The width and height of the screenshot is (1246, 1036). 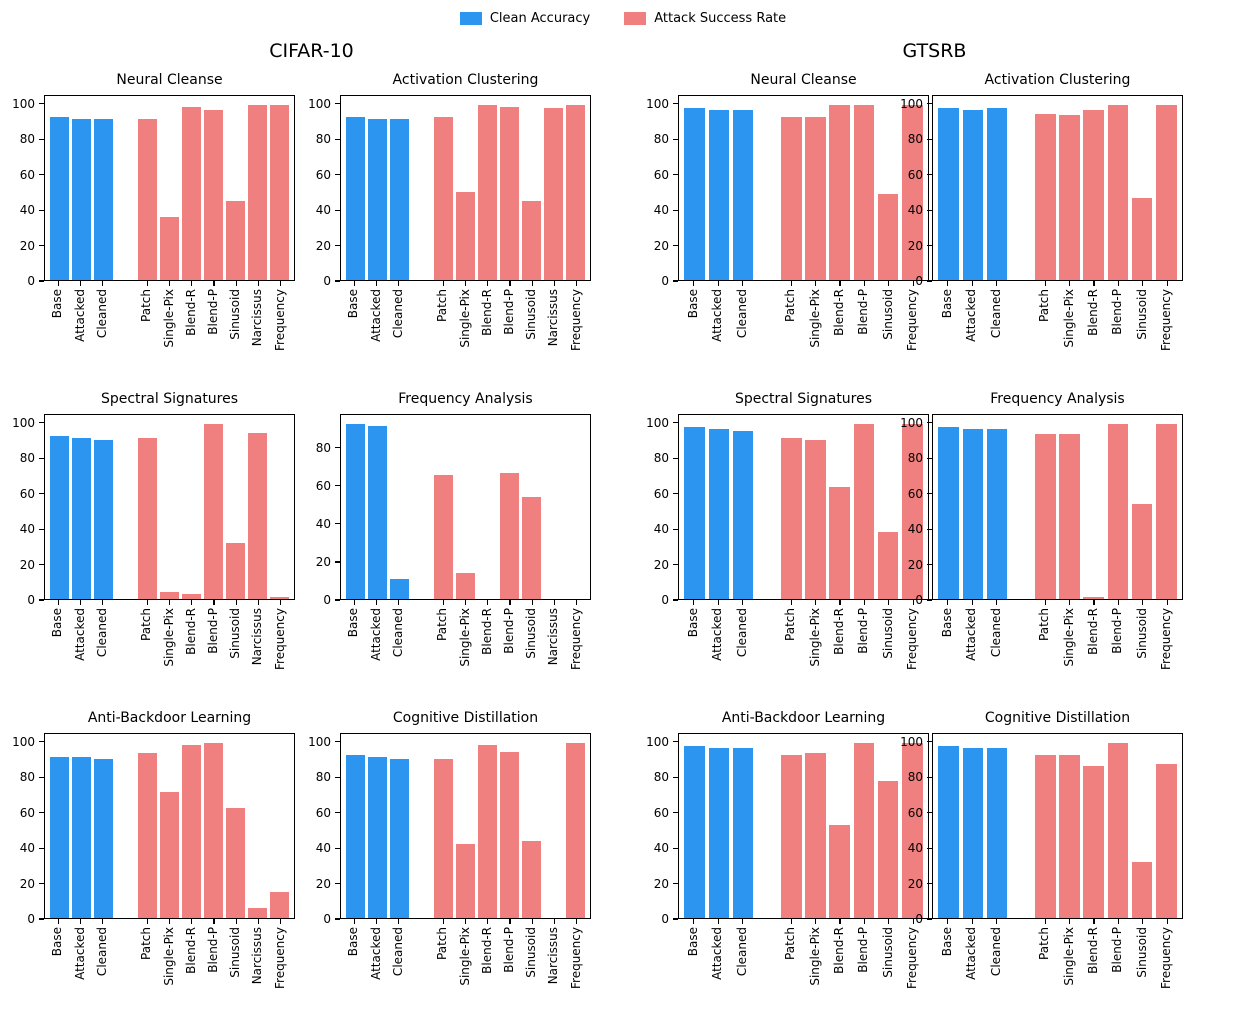 What do you see at coordinates (27, 245) in the screenshot?
I see `y-tick-label: 20` at bounding box center [27, 245].